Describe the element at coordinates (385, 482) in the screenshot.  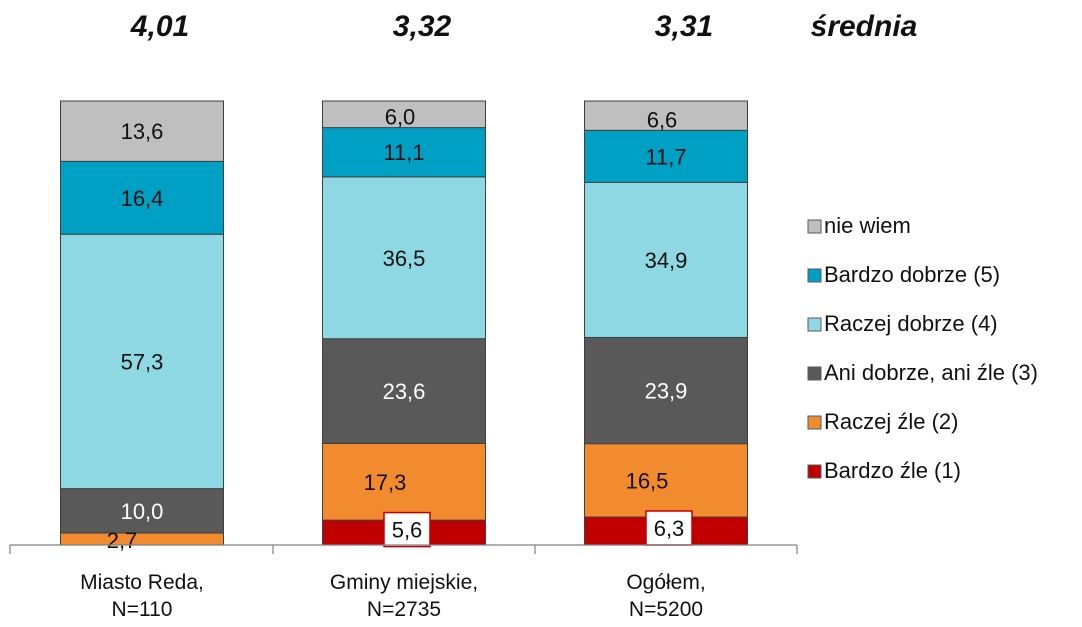
I see `data-label: 17,3` at that location.